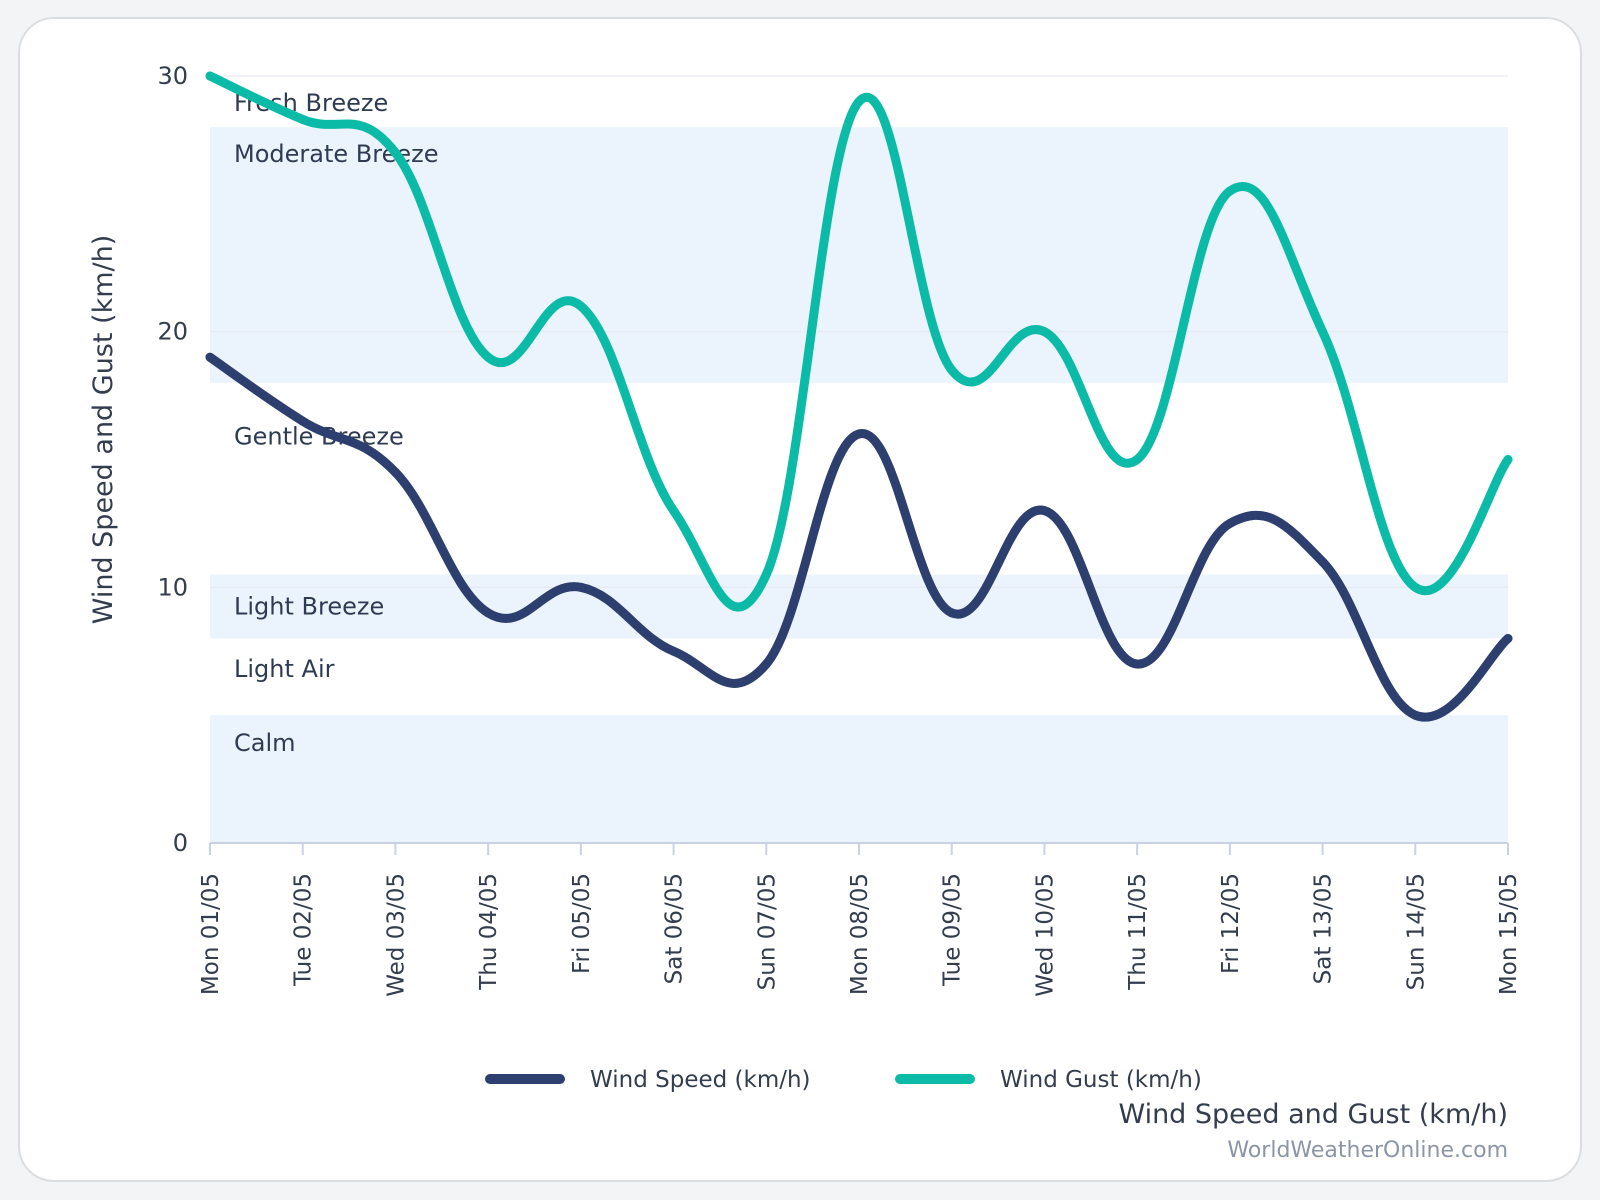  What do you see at coordinates (1138, 932) in the screenshot?
I see `x-tick-label: Thu 11/05` at bounding box center [1138, 932].